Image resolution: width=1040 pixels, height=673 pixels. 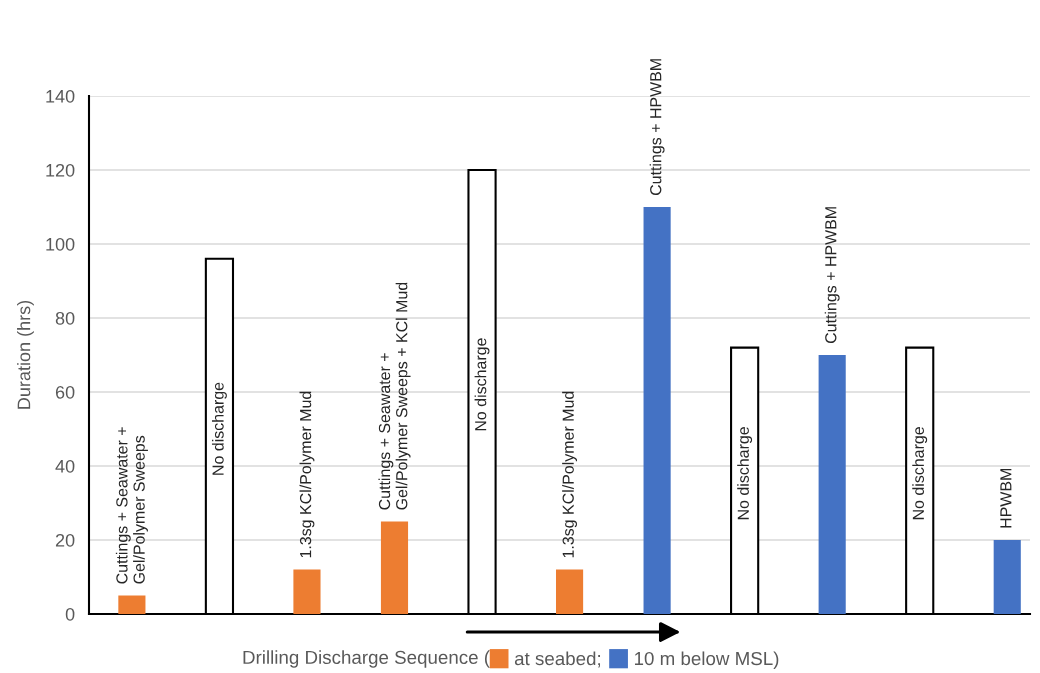 I want to click on x-axis-title: Drilling Discharge Sequence (, so click(x=366, y=659).